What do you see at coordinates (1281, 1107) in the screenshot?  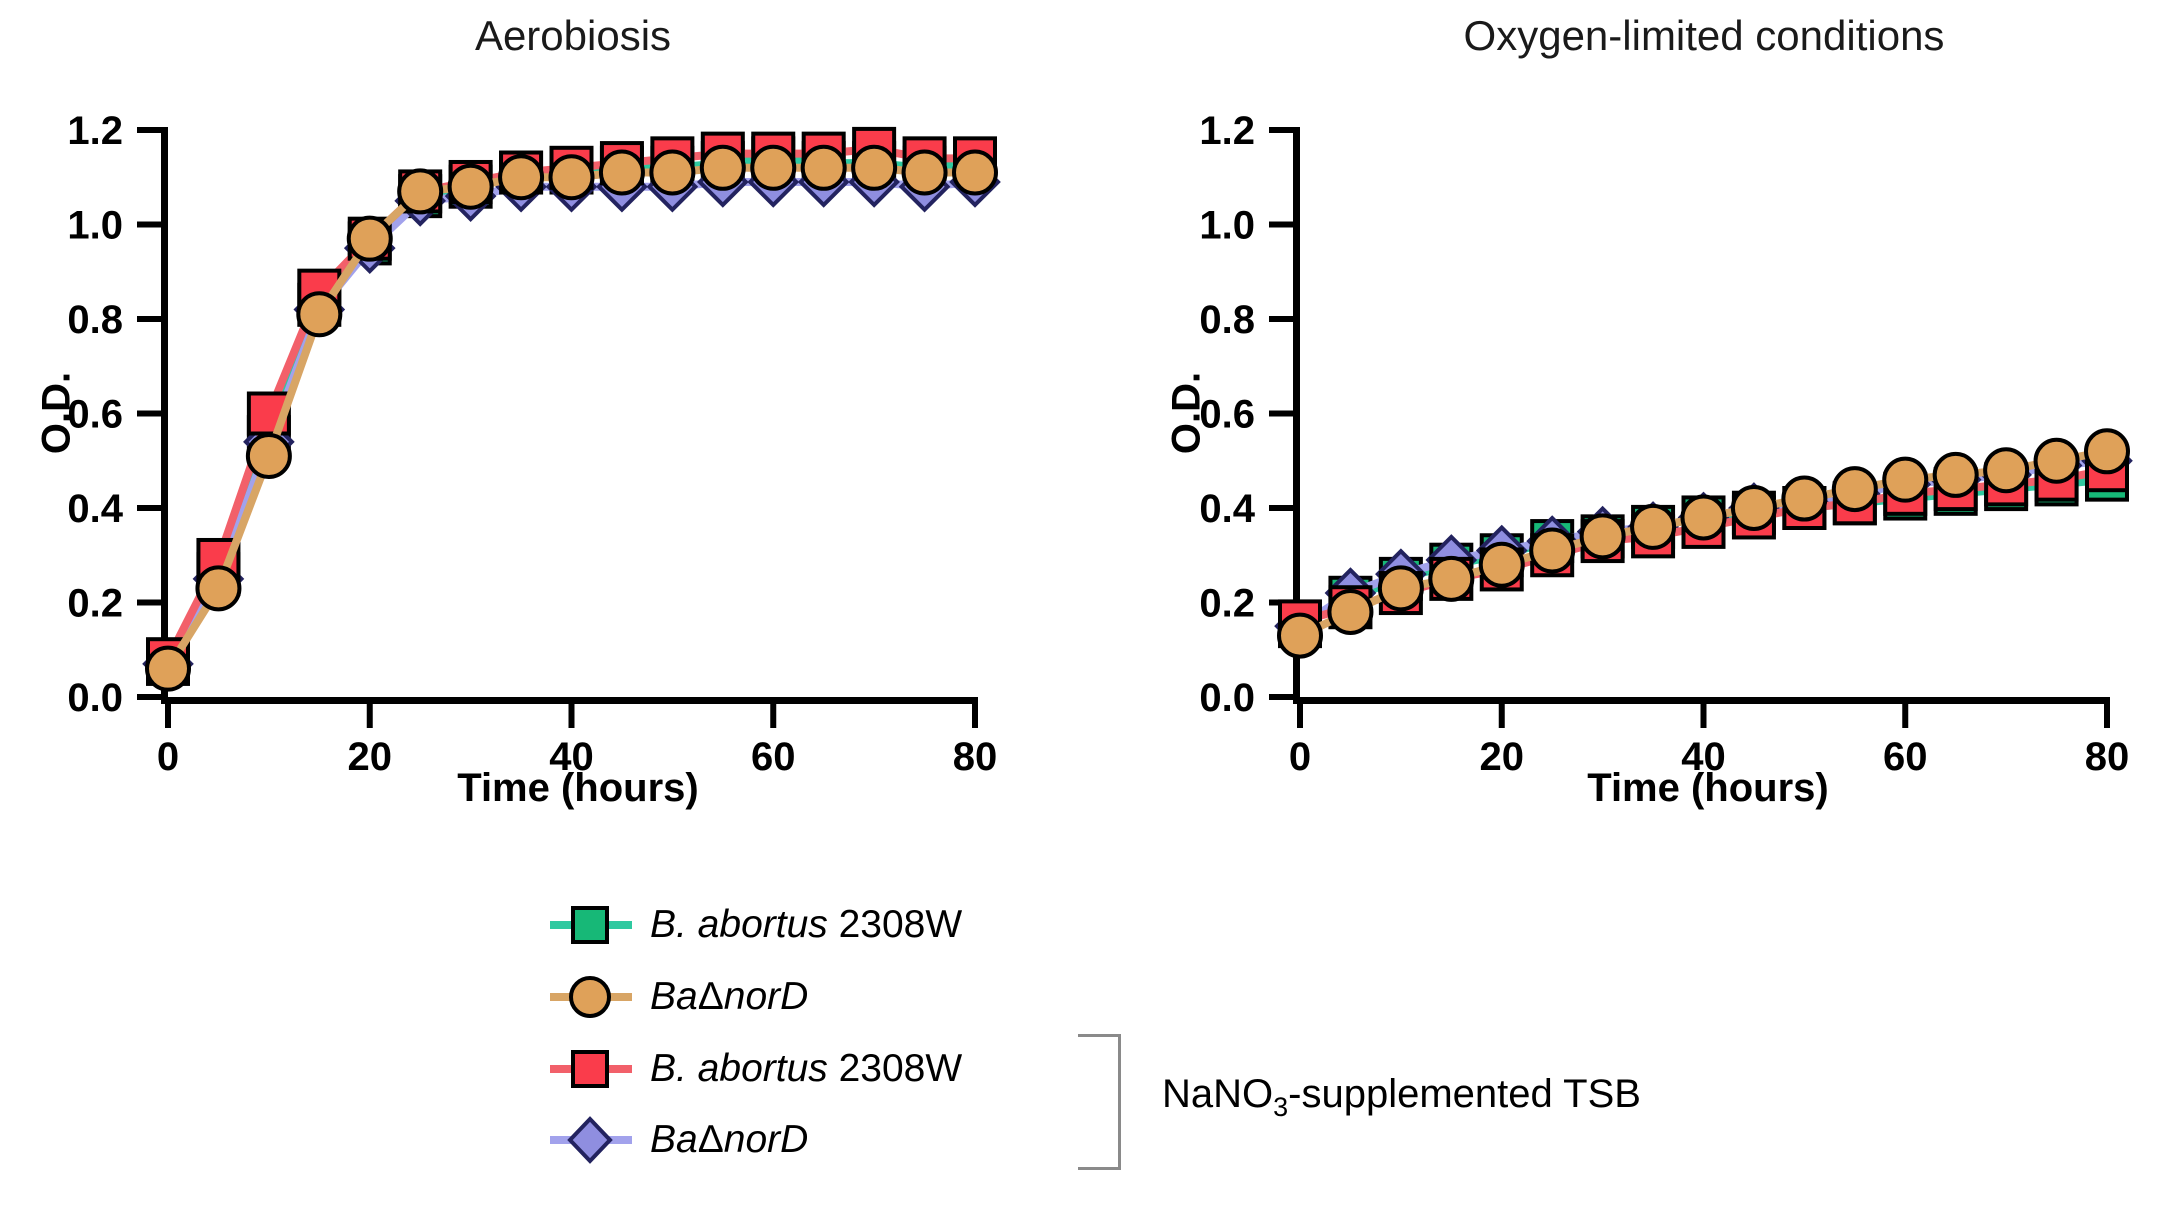 I see `bracket-label-subscript: 3` at bounding box center [1281, 1107].